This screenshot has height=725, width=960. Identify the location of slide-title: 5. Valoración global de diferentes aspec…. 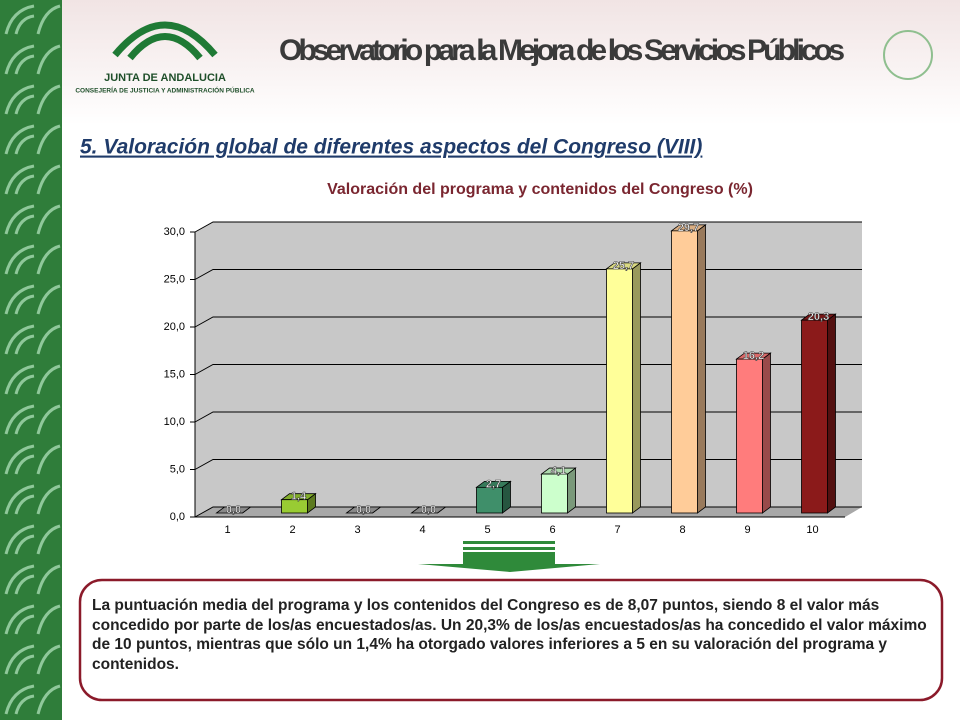
(391, 147).